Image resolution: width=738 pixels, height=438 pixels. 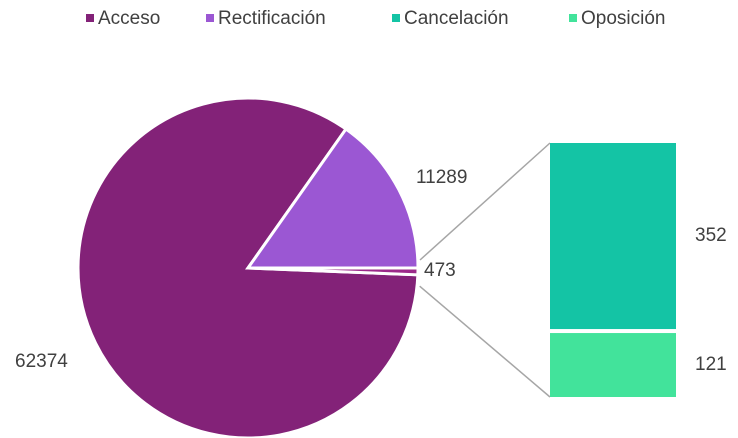 I want to click on legend-label: Oposición, so click(x=623, y=18).